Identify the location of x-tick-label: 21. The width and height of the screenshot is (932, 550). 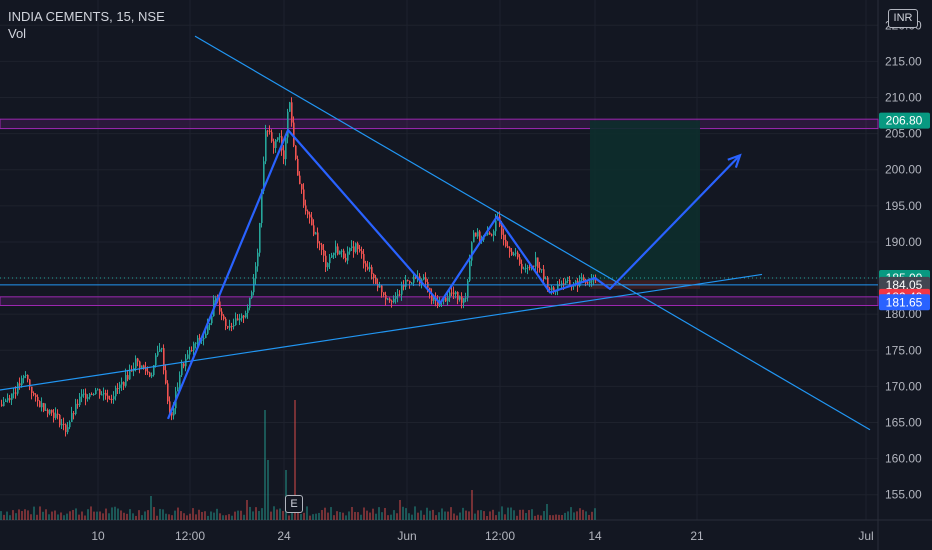
(697, 536).